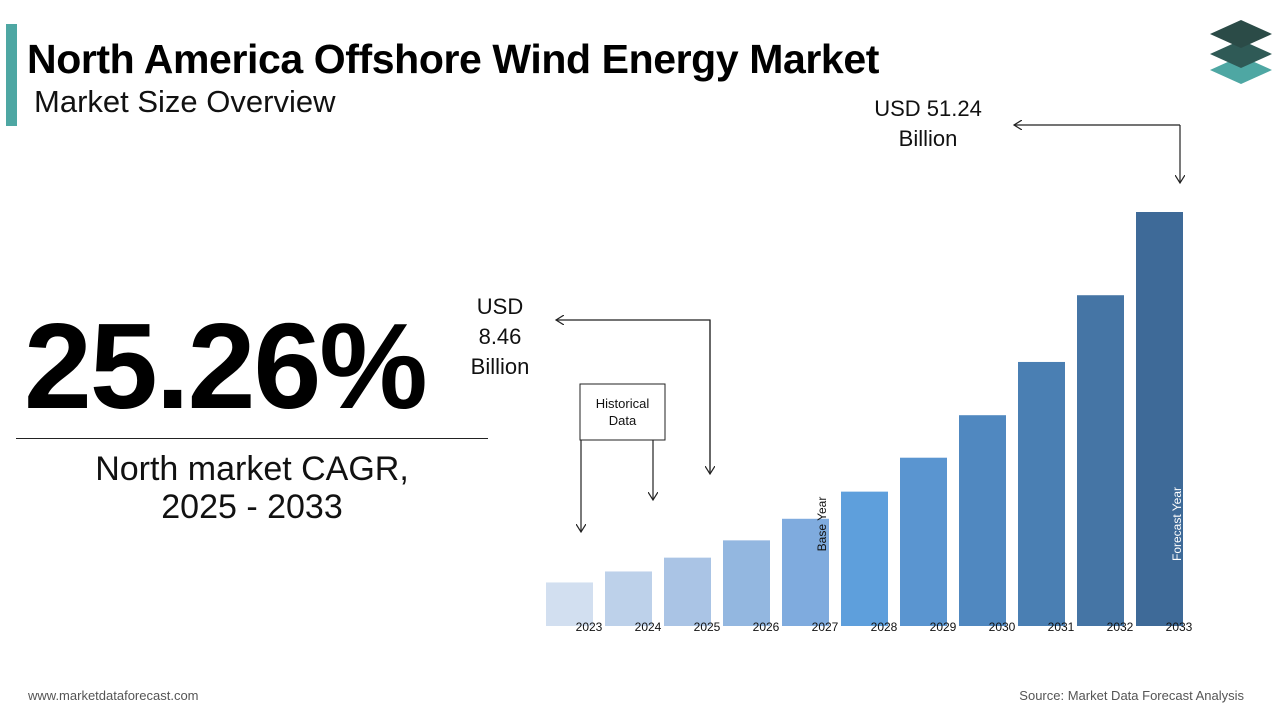 The width and height of the screenshot is (1280, 720). Describe the element at coordinates (1241, 52) in the screenshot. I see `layers-logo-icon` at that location.